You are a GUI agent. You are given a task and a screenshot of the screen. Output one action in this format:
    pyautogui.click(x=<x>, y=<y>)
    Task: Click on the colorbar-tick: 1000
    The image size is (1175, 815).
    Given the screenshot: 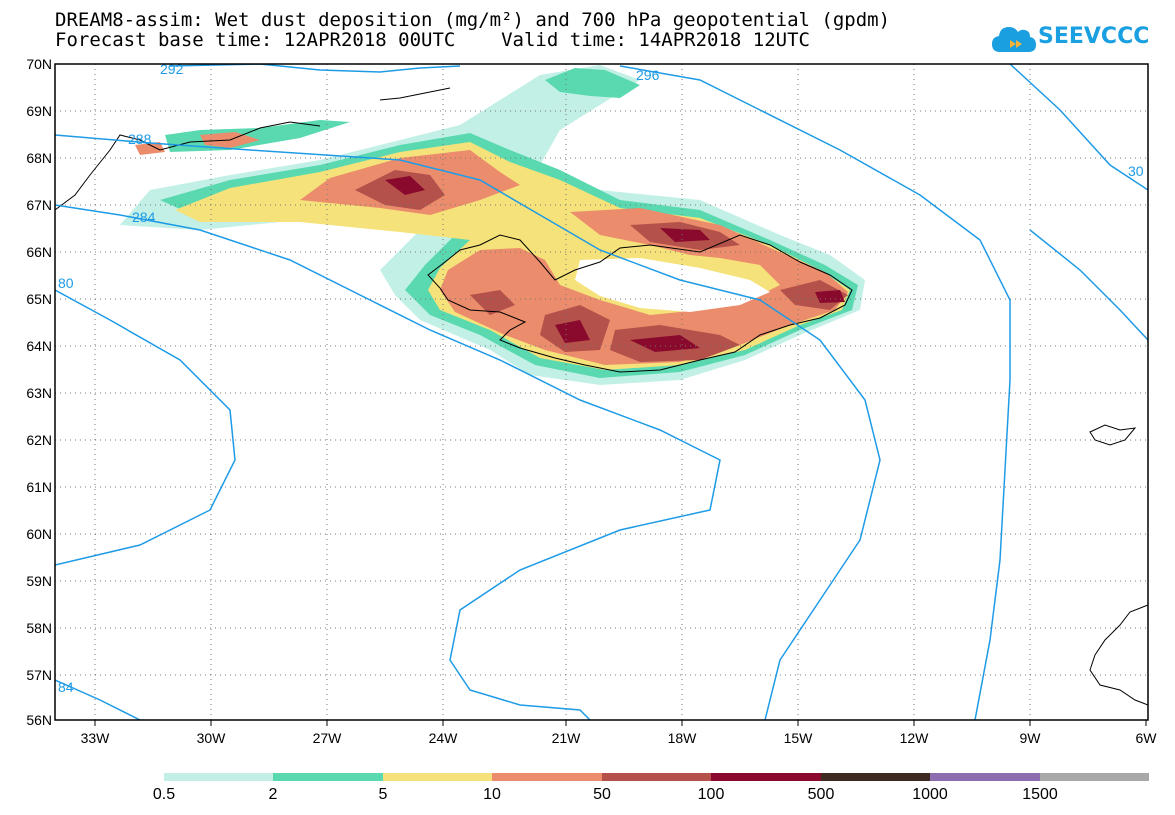 What is the action you would take?
    pyautogui.click(x=930, y=794)
    